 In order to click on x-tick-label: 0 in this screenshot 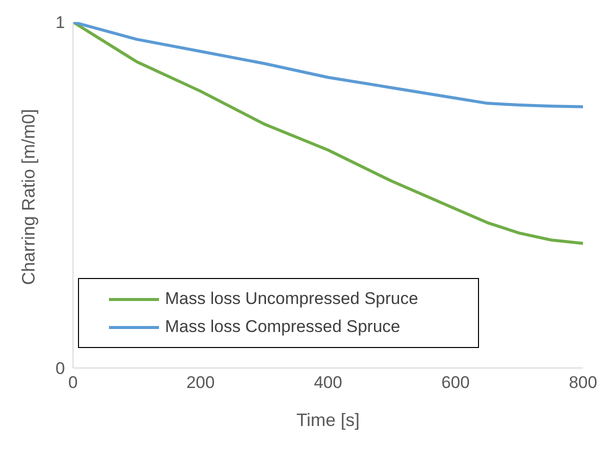, I will do `click(73, 382)`.